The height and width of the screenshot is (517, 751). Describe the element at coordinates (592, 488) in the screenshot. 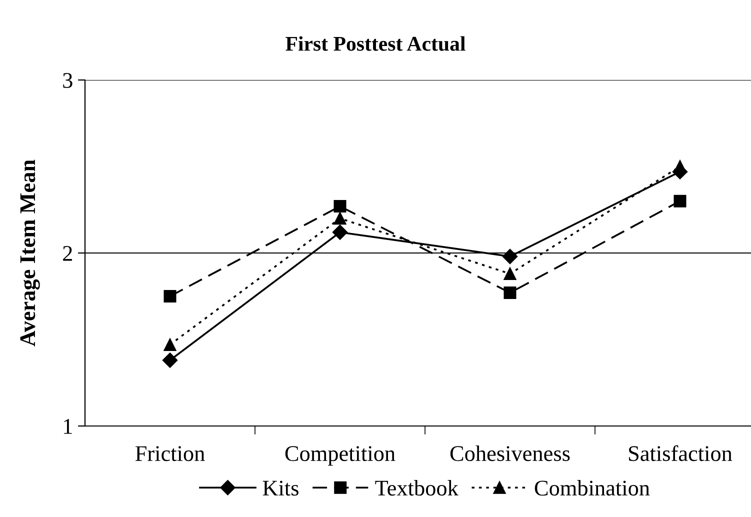

I see `legend-label: Combination` at that location.